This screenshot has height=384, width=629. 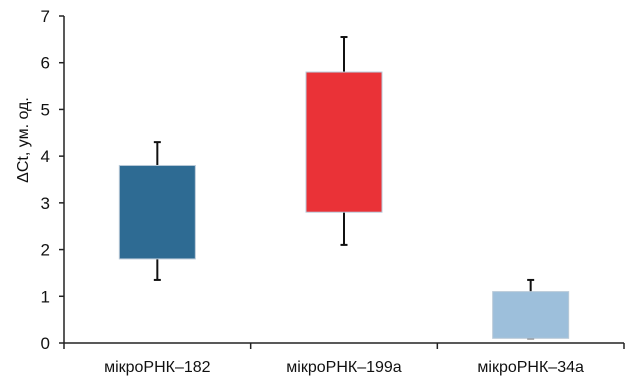 I want to click on x-category-label: мікроРНК–199а, so click(x=343, y=367).